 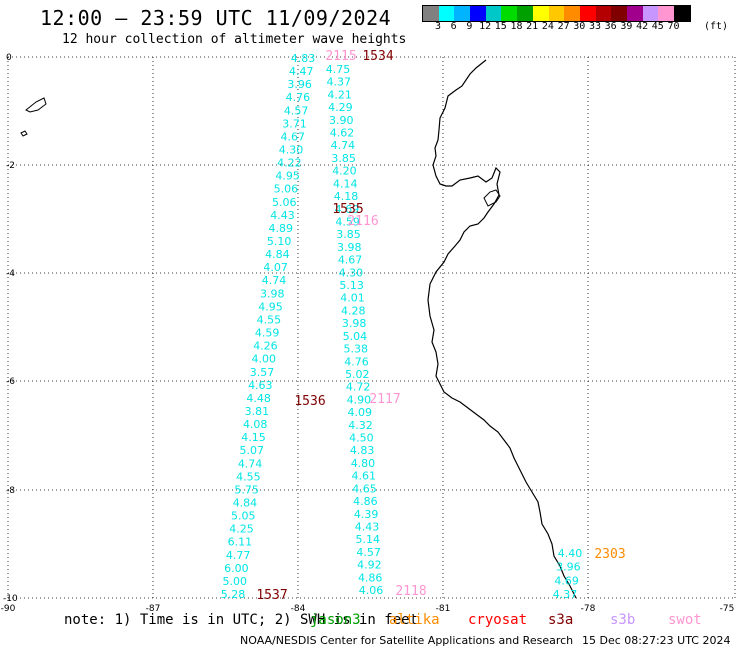 What do you see at coordinates (368, 552) in the screenshot?
I see `wave-height-value: 4.57` at bounding box center [368, 552].